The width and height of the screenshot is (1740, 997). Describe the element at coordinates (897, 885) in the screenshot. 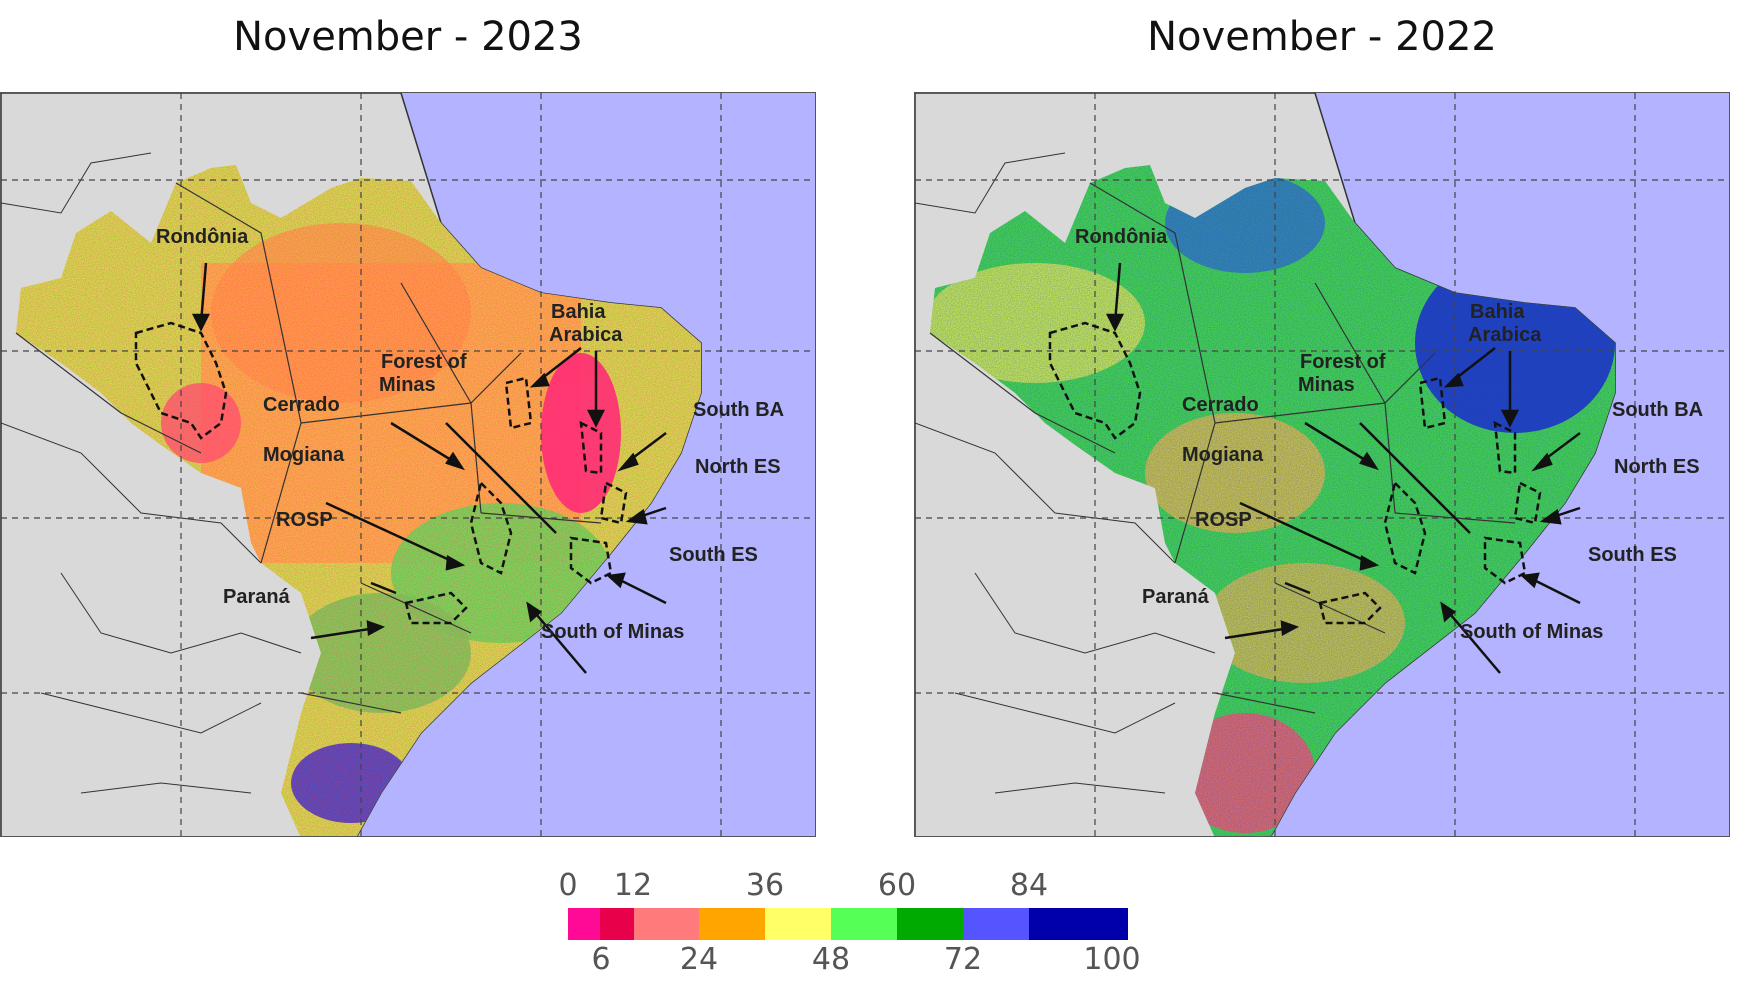

I see `legend-tick-top-3: 60` at that location.